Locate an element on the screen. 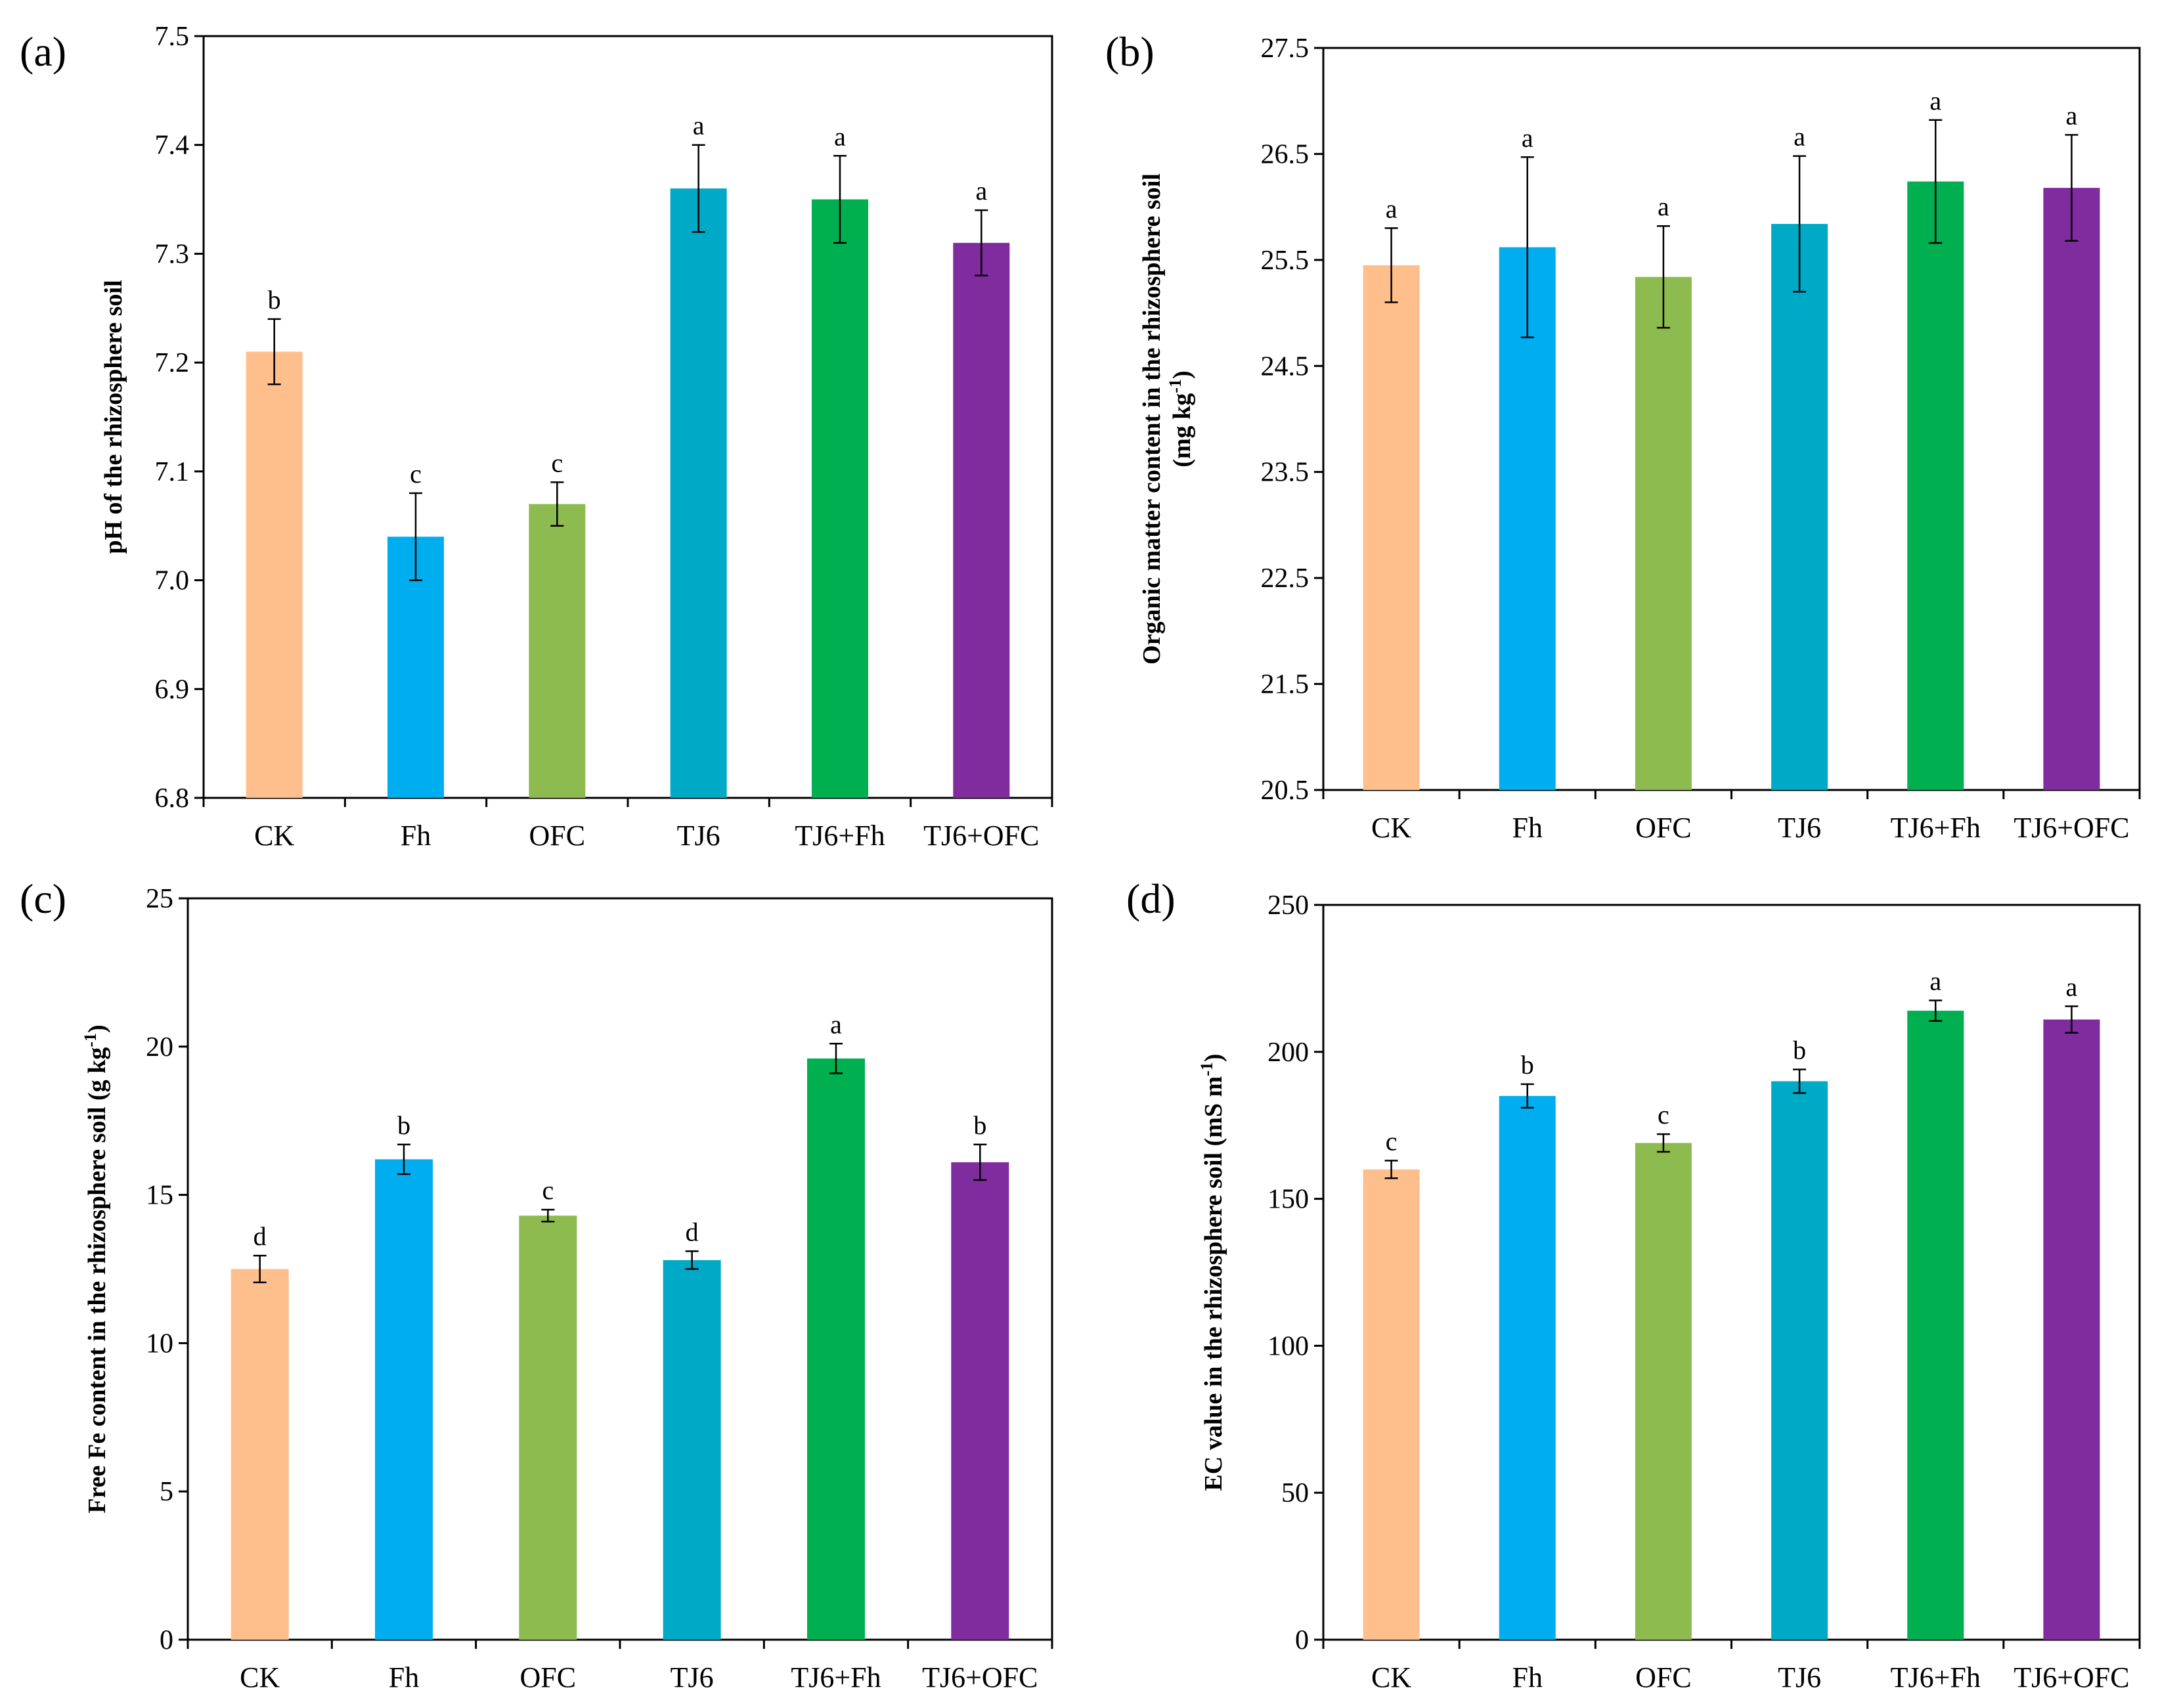 The height and width of the screenshot is (1708, 2158). y-tick-label: 100 is located at coordinates (1288, 1346).